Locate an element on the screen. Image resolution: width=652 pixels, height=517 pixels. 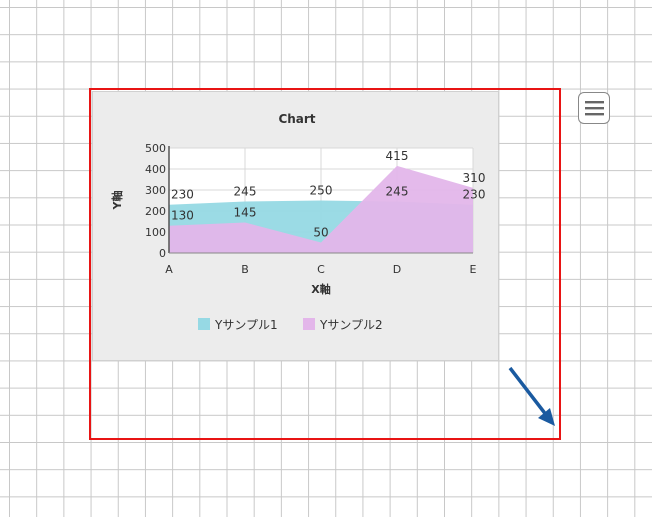
y-tick-labels: 0 100 200 300 400 500 is located at coordinates (155, 201).